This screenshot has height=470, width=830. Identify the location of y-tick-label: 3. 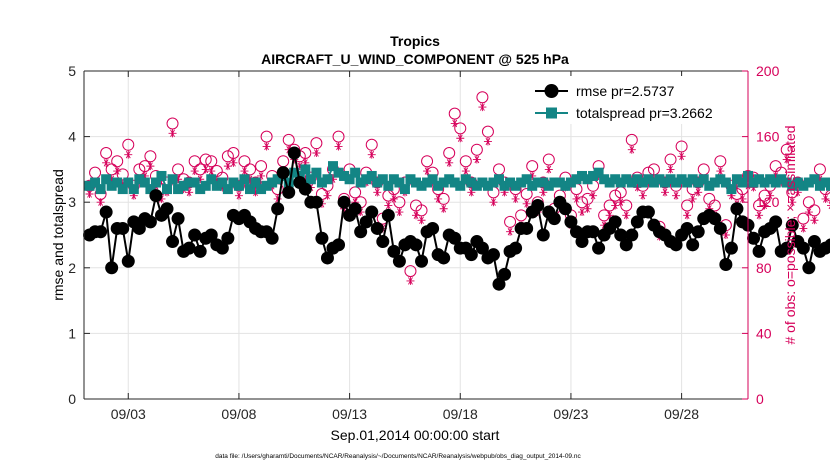
(72, 202).